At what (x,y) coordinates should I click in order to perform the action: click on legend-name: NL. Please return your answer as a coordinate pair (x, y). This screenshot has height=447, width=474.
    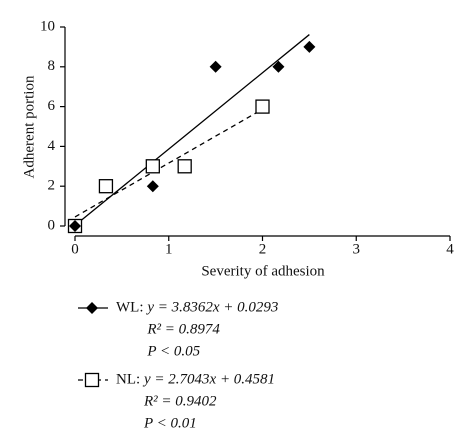
    Looking at the image, I should click on (126, 379).